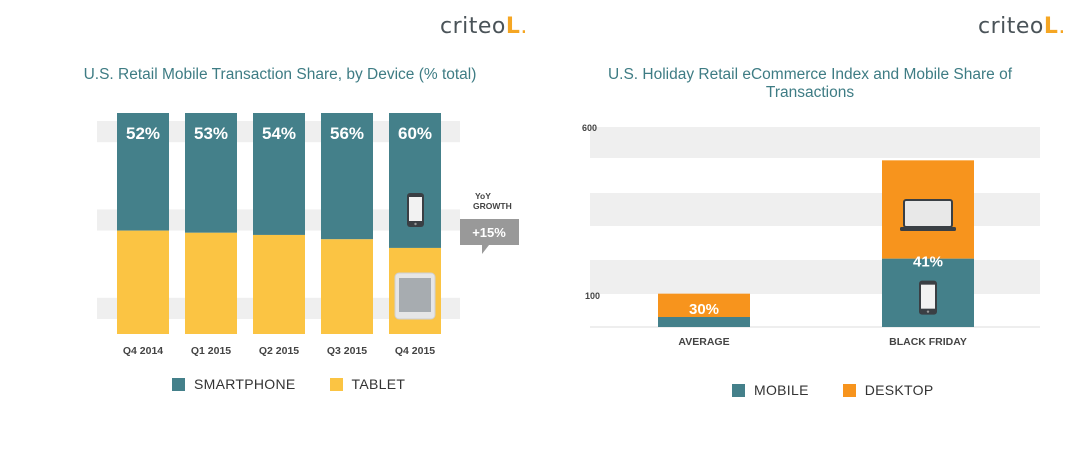 The width and height of the screenshot is (1080, 453). I want to click on bar-value-label: 41%, so click(928, 262).